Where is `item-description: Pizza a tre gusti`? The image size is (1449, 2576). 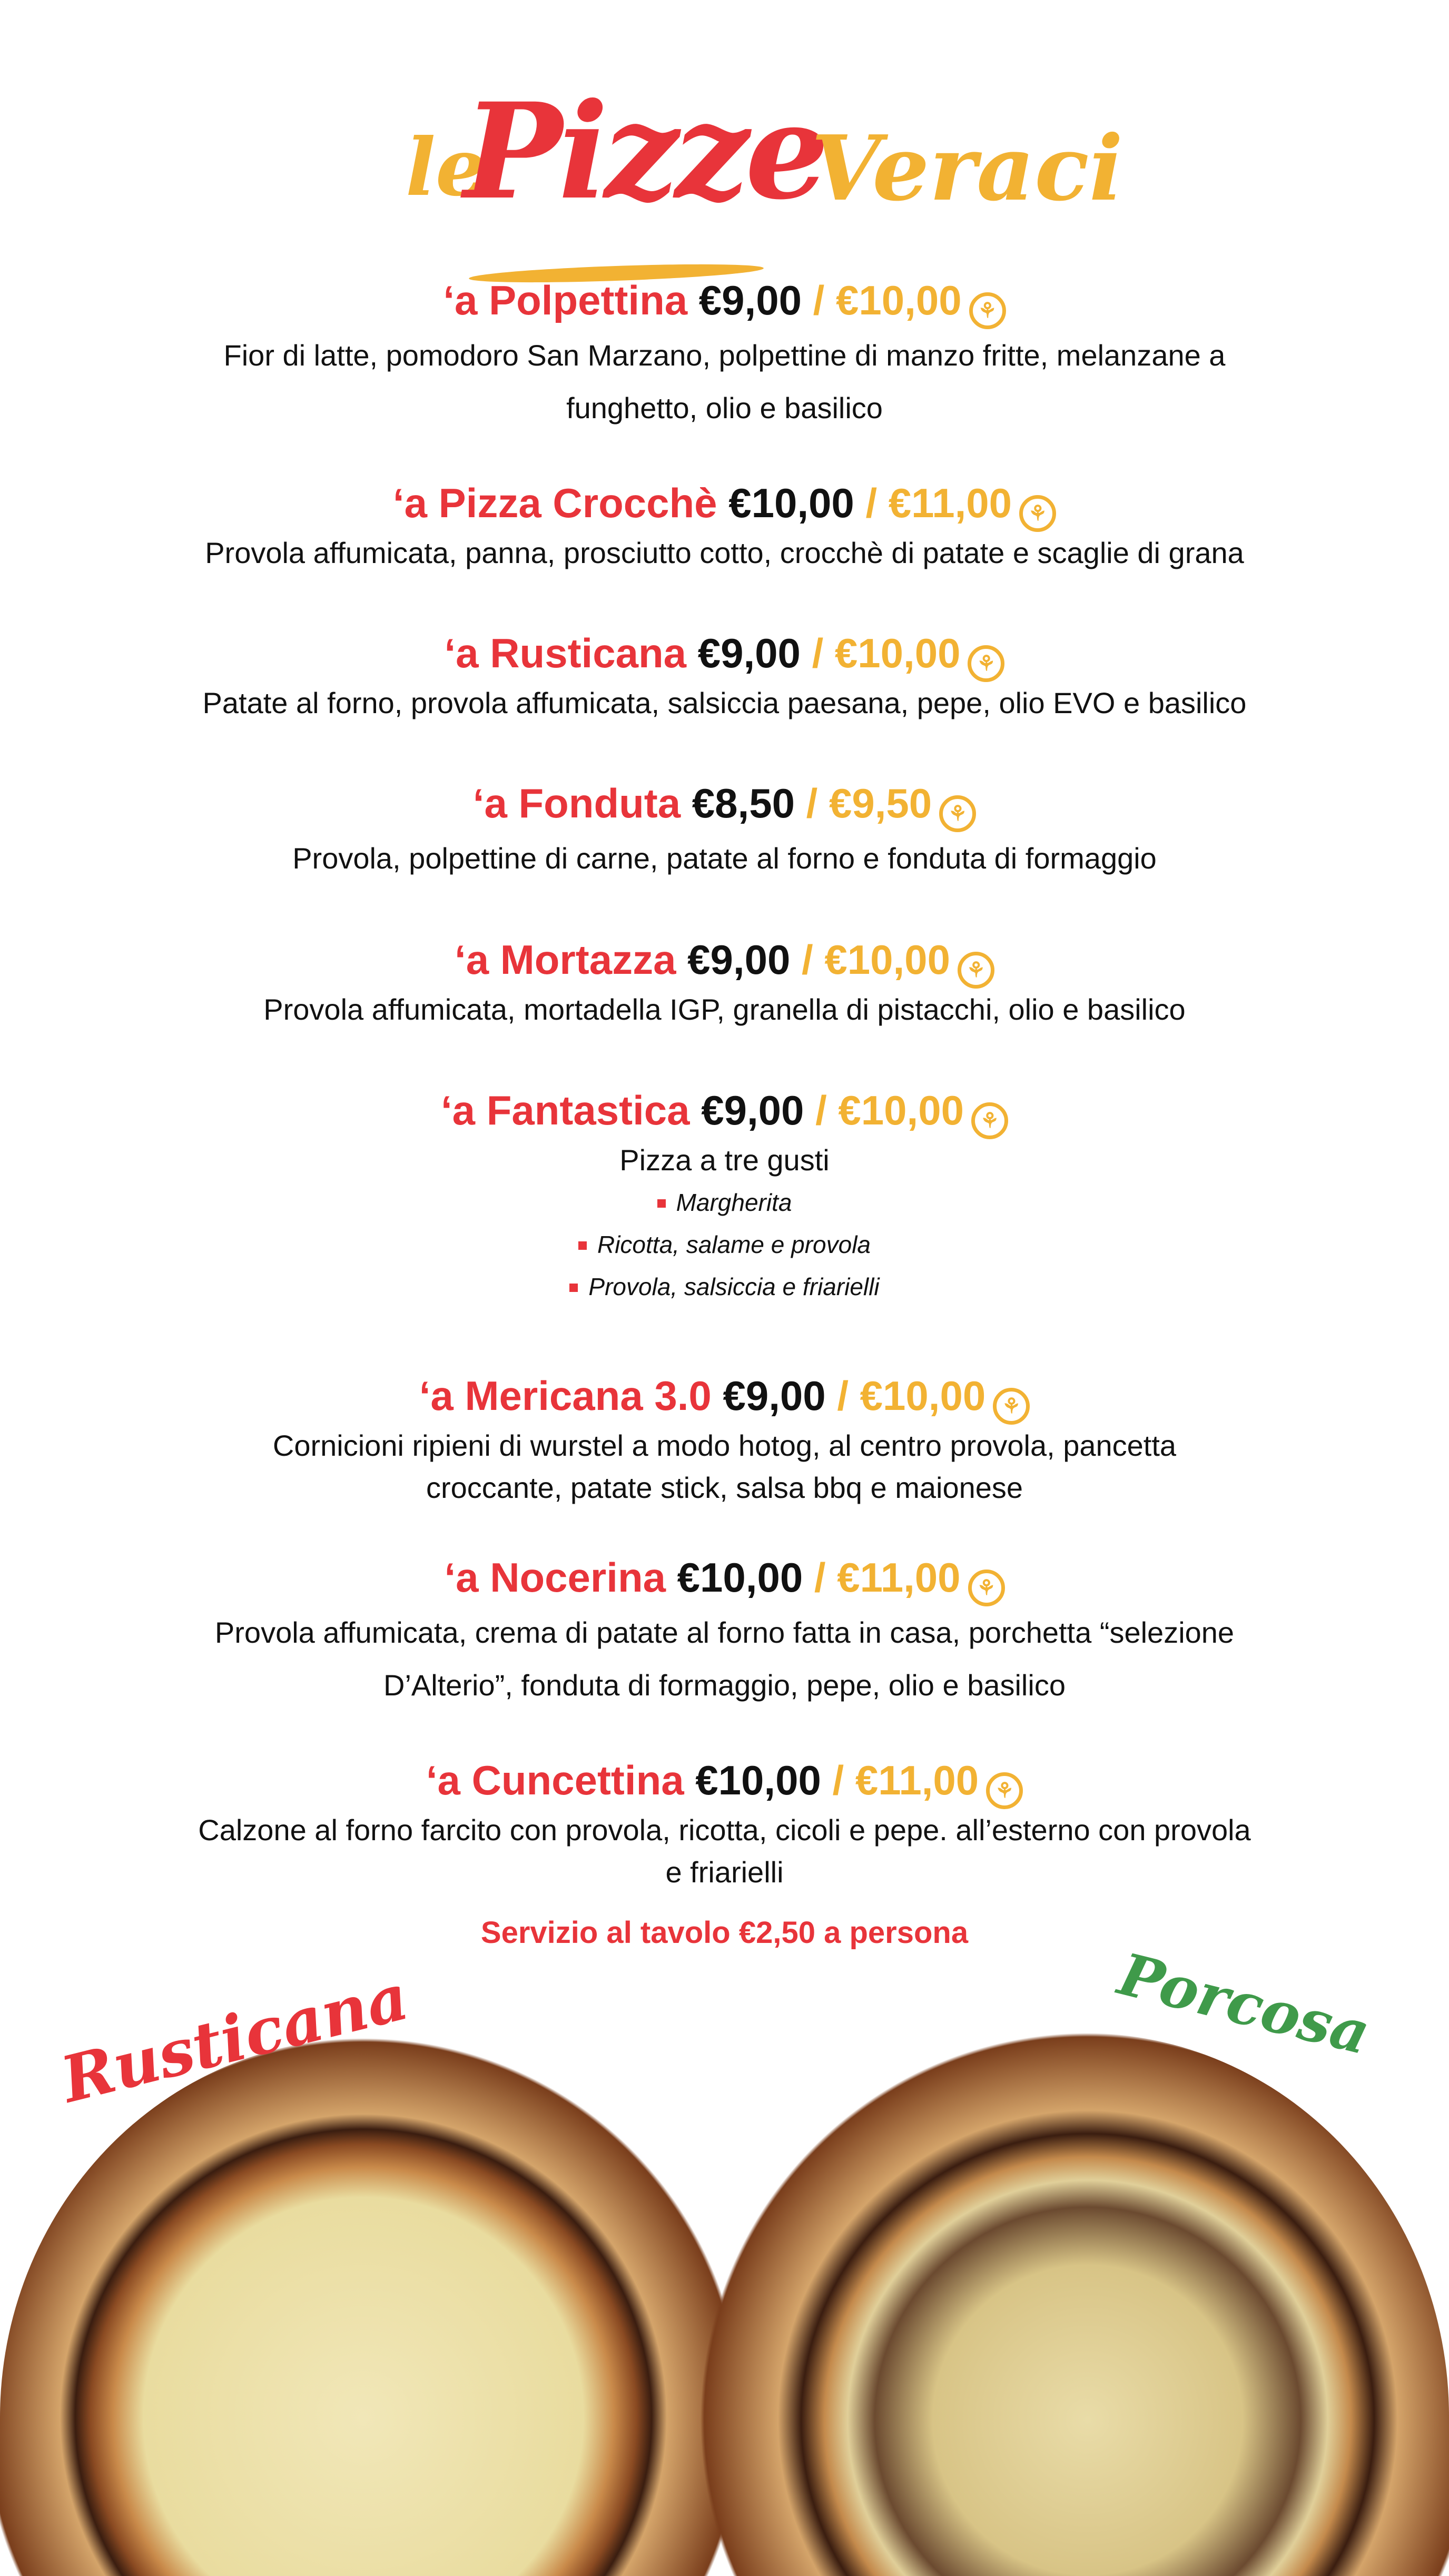
item-description: Pizza a tre gusti is located at coordinates (724, 1160).